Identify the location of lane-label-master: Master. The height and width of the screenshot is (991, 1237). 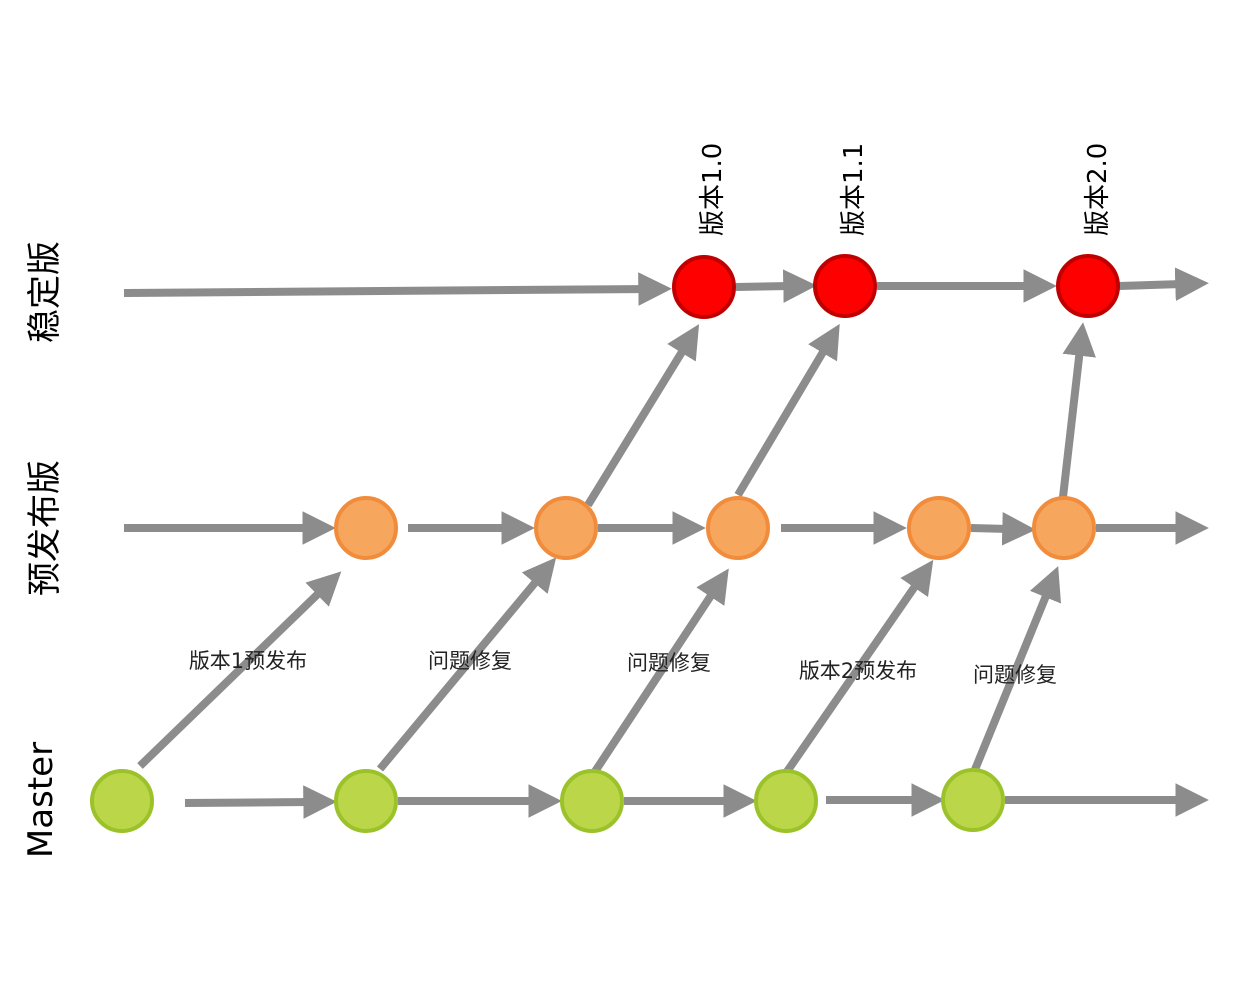
(41, 800).